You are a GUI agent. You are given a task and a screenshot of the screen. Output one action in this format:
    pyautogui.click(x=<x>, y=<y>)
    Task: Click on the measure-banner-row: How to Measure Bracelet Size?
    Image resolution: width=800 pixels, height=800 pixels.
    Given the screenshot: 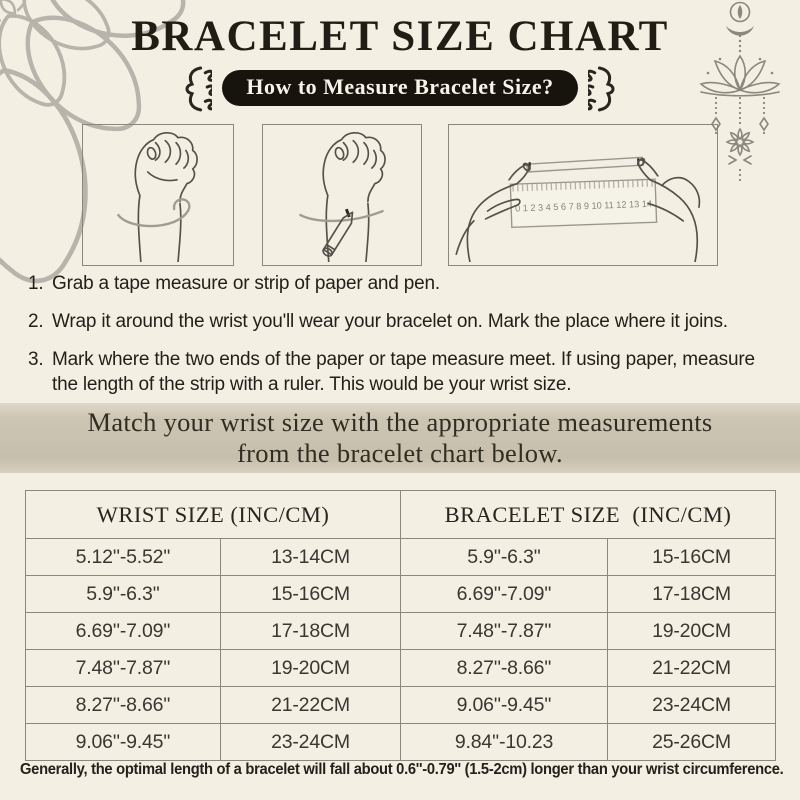 What is the action you would take?
    pyautogui.click(x=400, y=89)
    